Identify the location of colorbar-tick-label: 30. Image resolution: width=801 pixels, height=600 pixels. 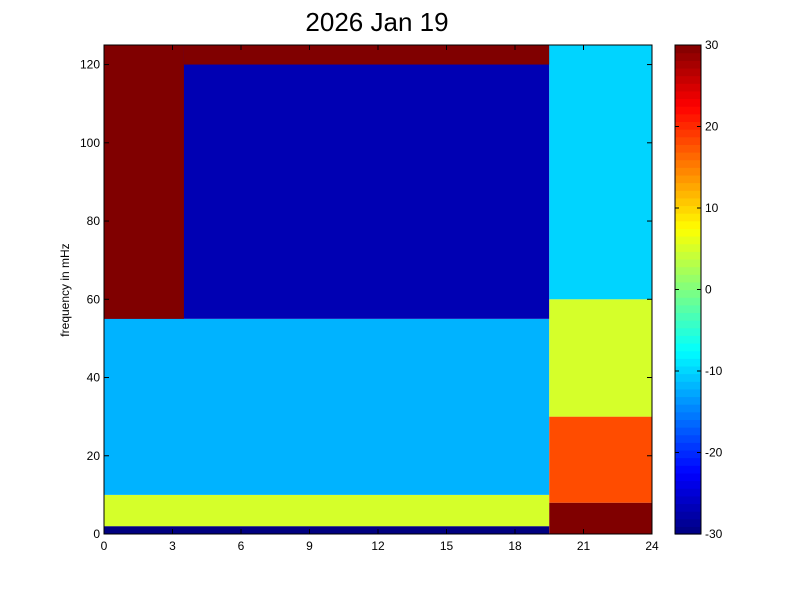
(712, 45).